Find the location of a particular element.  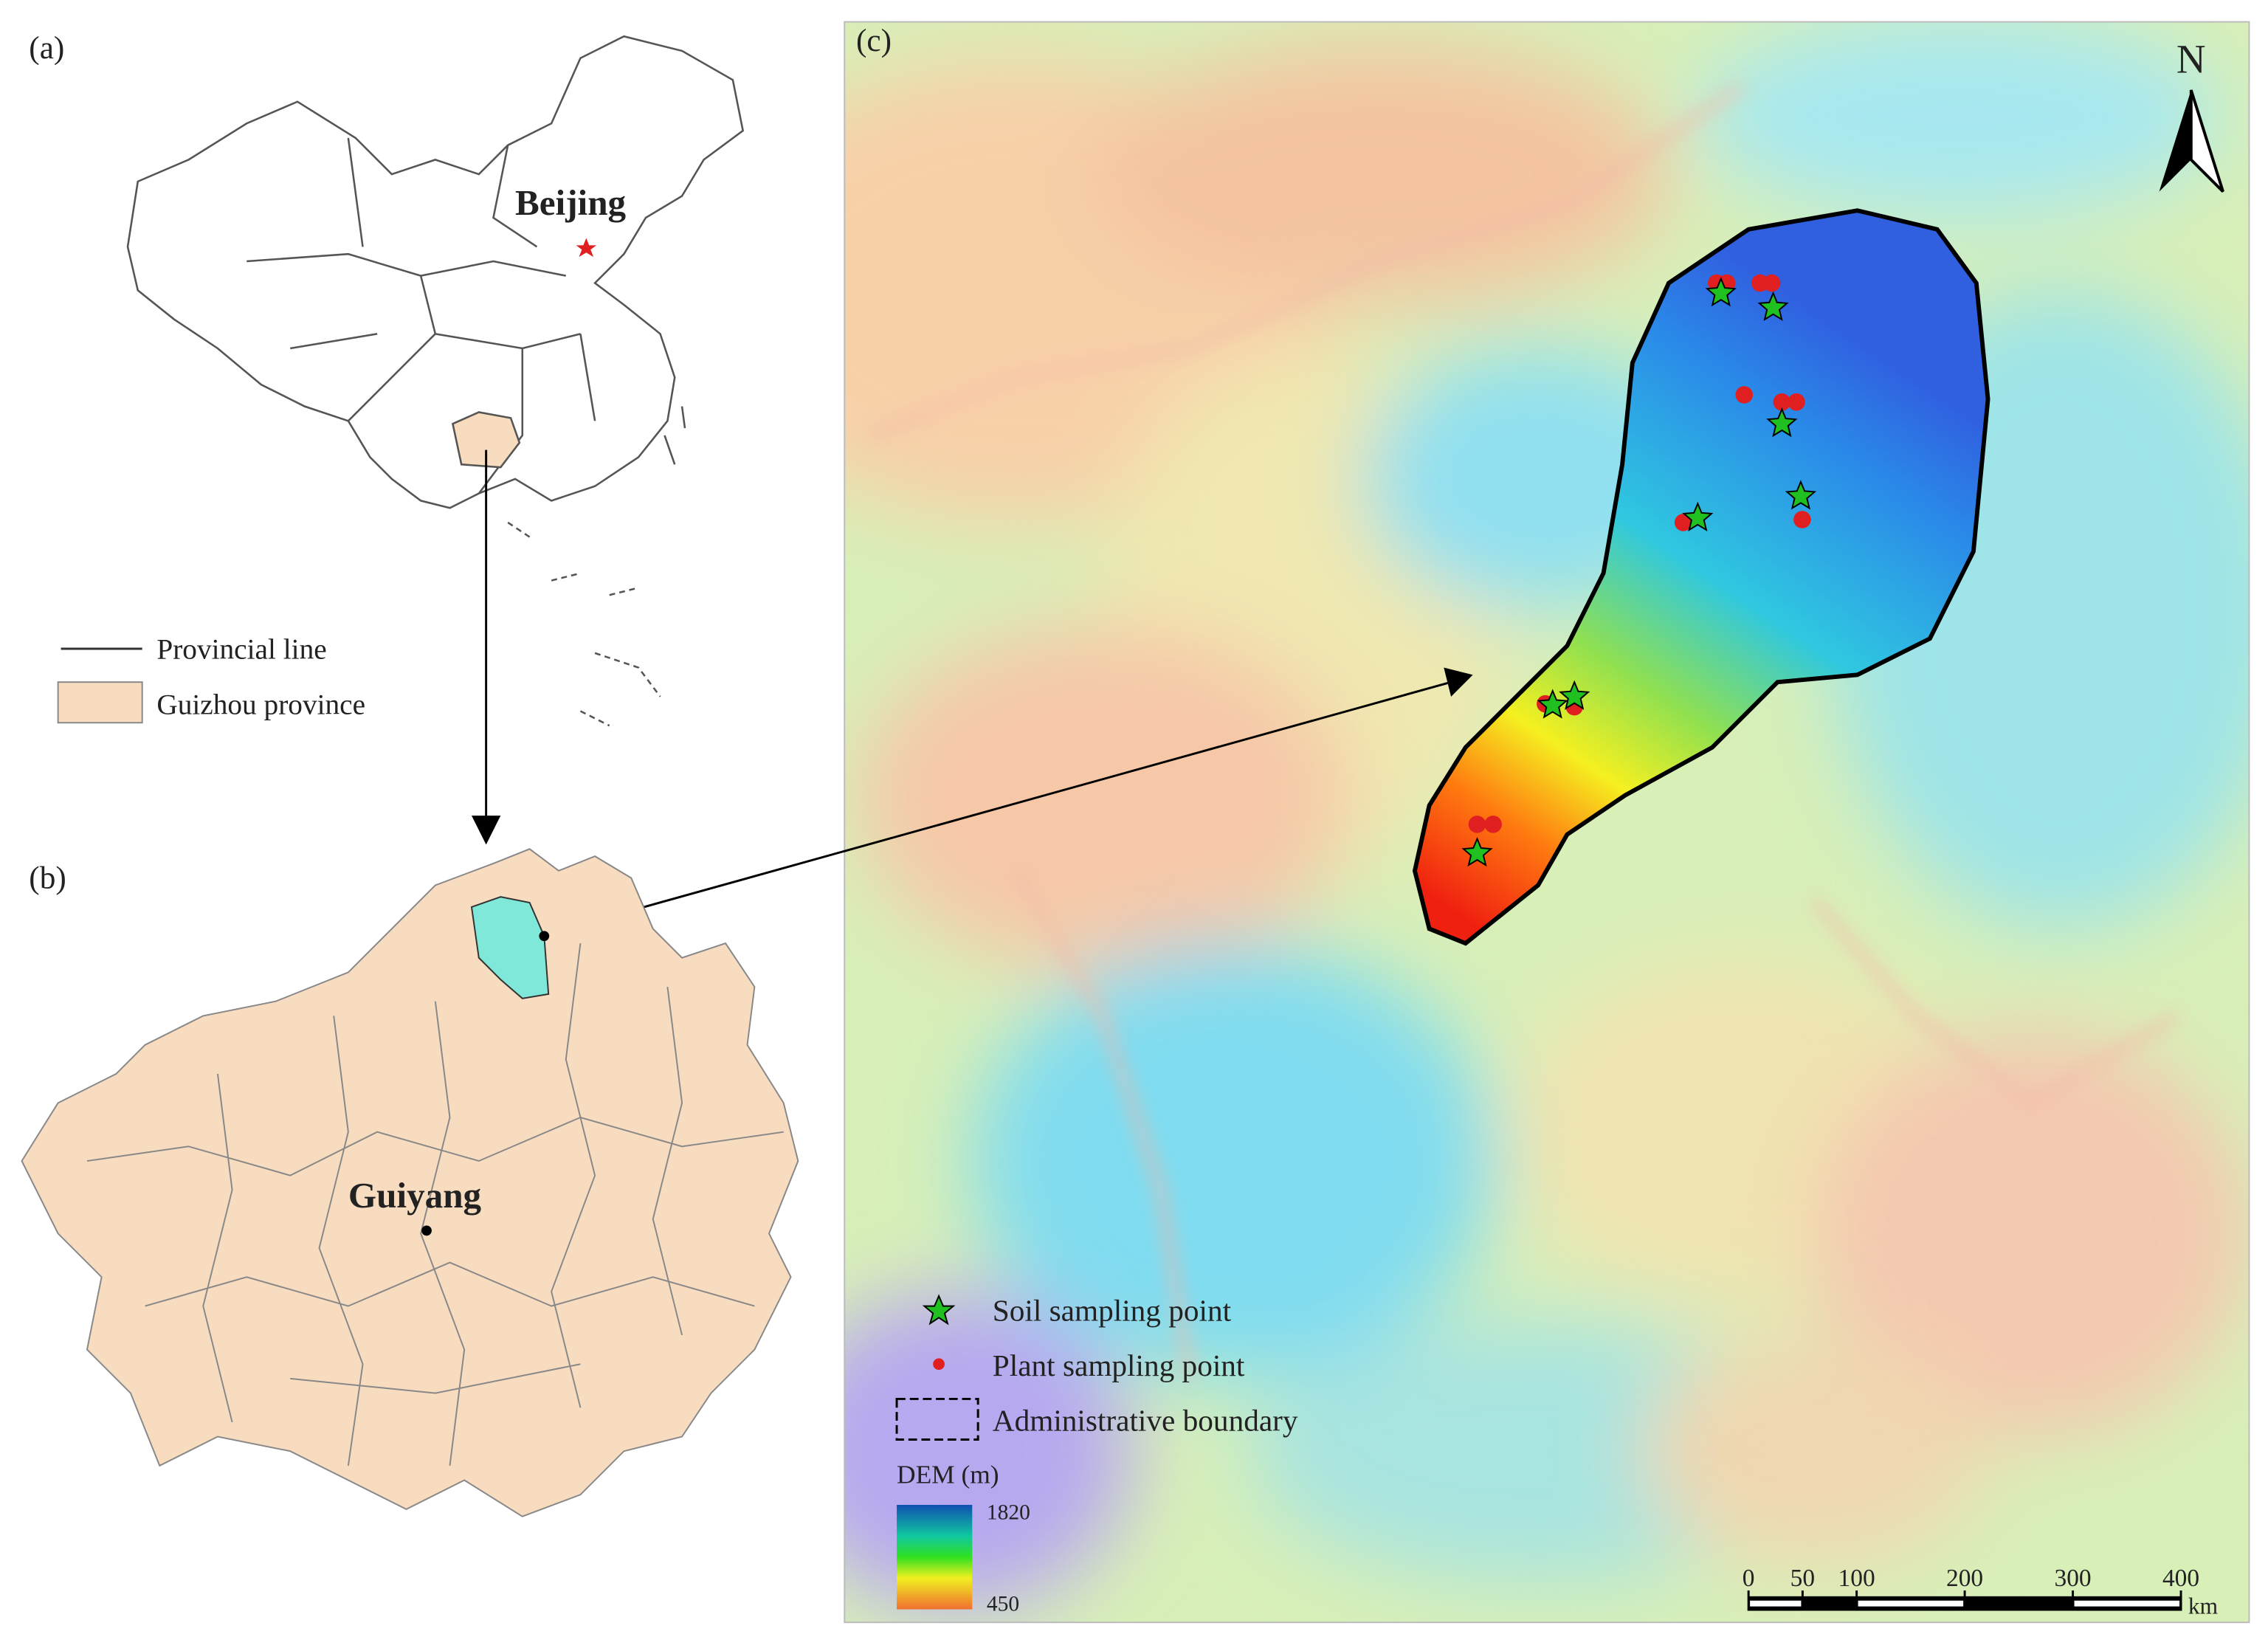

scale-label: 0 is located at coordinates (1749, 1578).